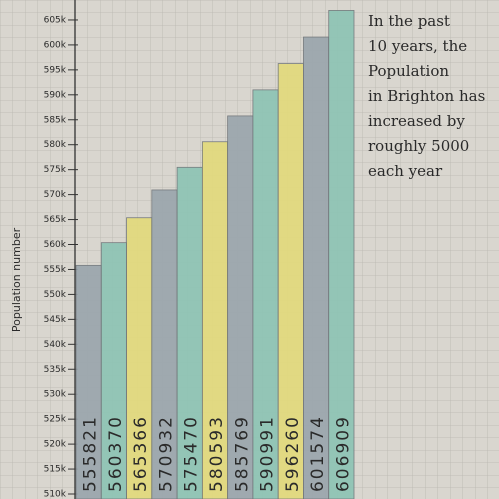 This screenshot has height=499, width=499. What do you see at coordinates (55, 195) in the screenshot?
I see `y-tick-label: 570k` at bounding box center [55, 195].